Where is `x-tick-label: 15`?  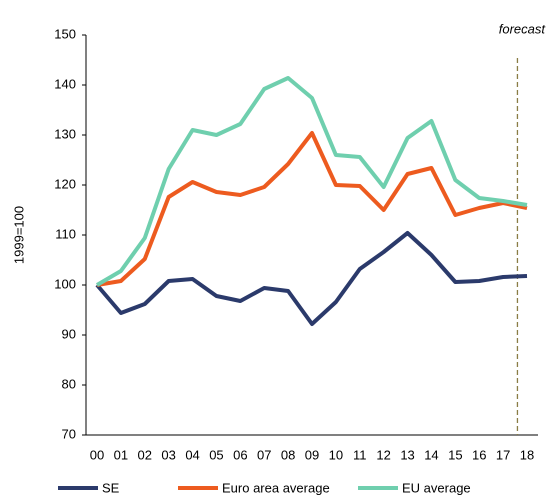
x-tick-label: 15 is located at coordinates (455, 454).